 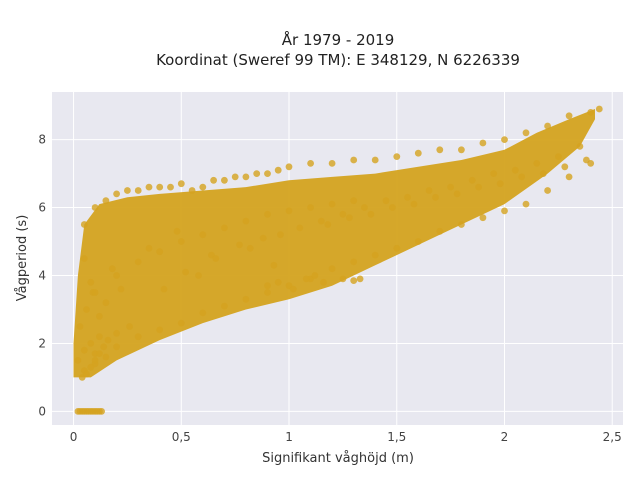 I want to click on y-tick-label: 8, so click(x=42, y=140).